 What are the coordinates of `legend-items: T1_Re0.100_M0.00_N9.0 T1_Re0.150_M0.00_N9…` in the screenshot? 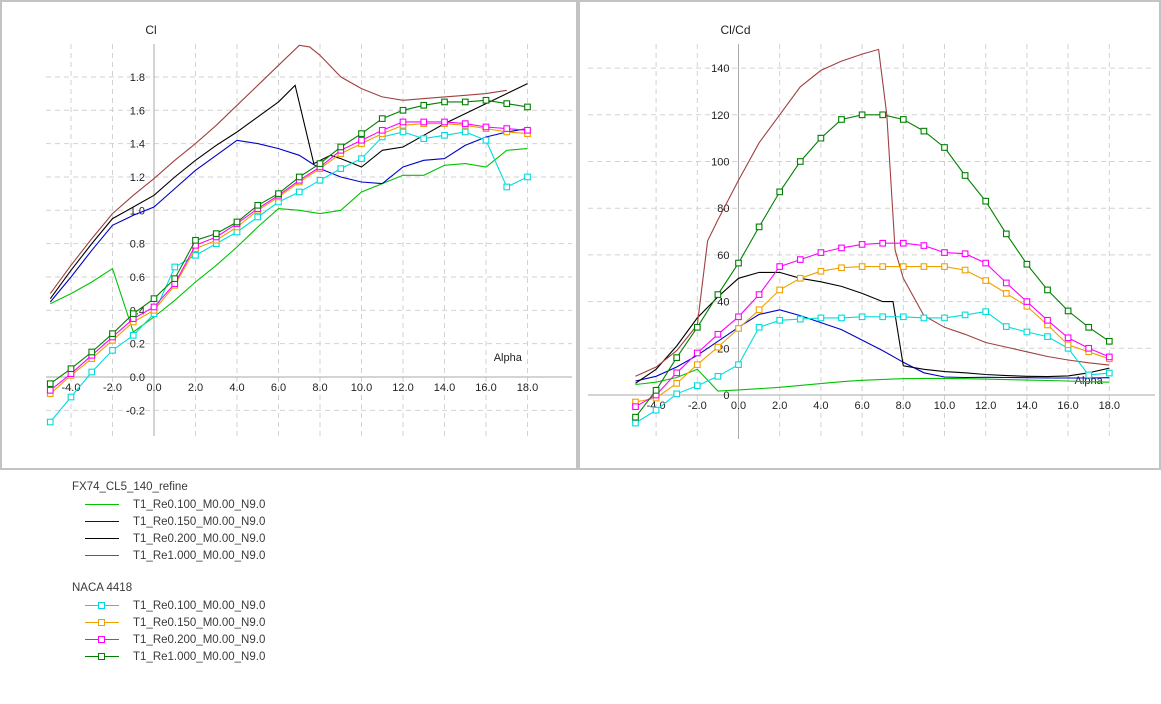 It's located at (167, 631).